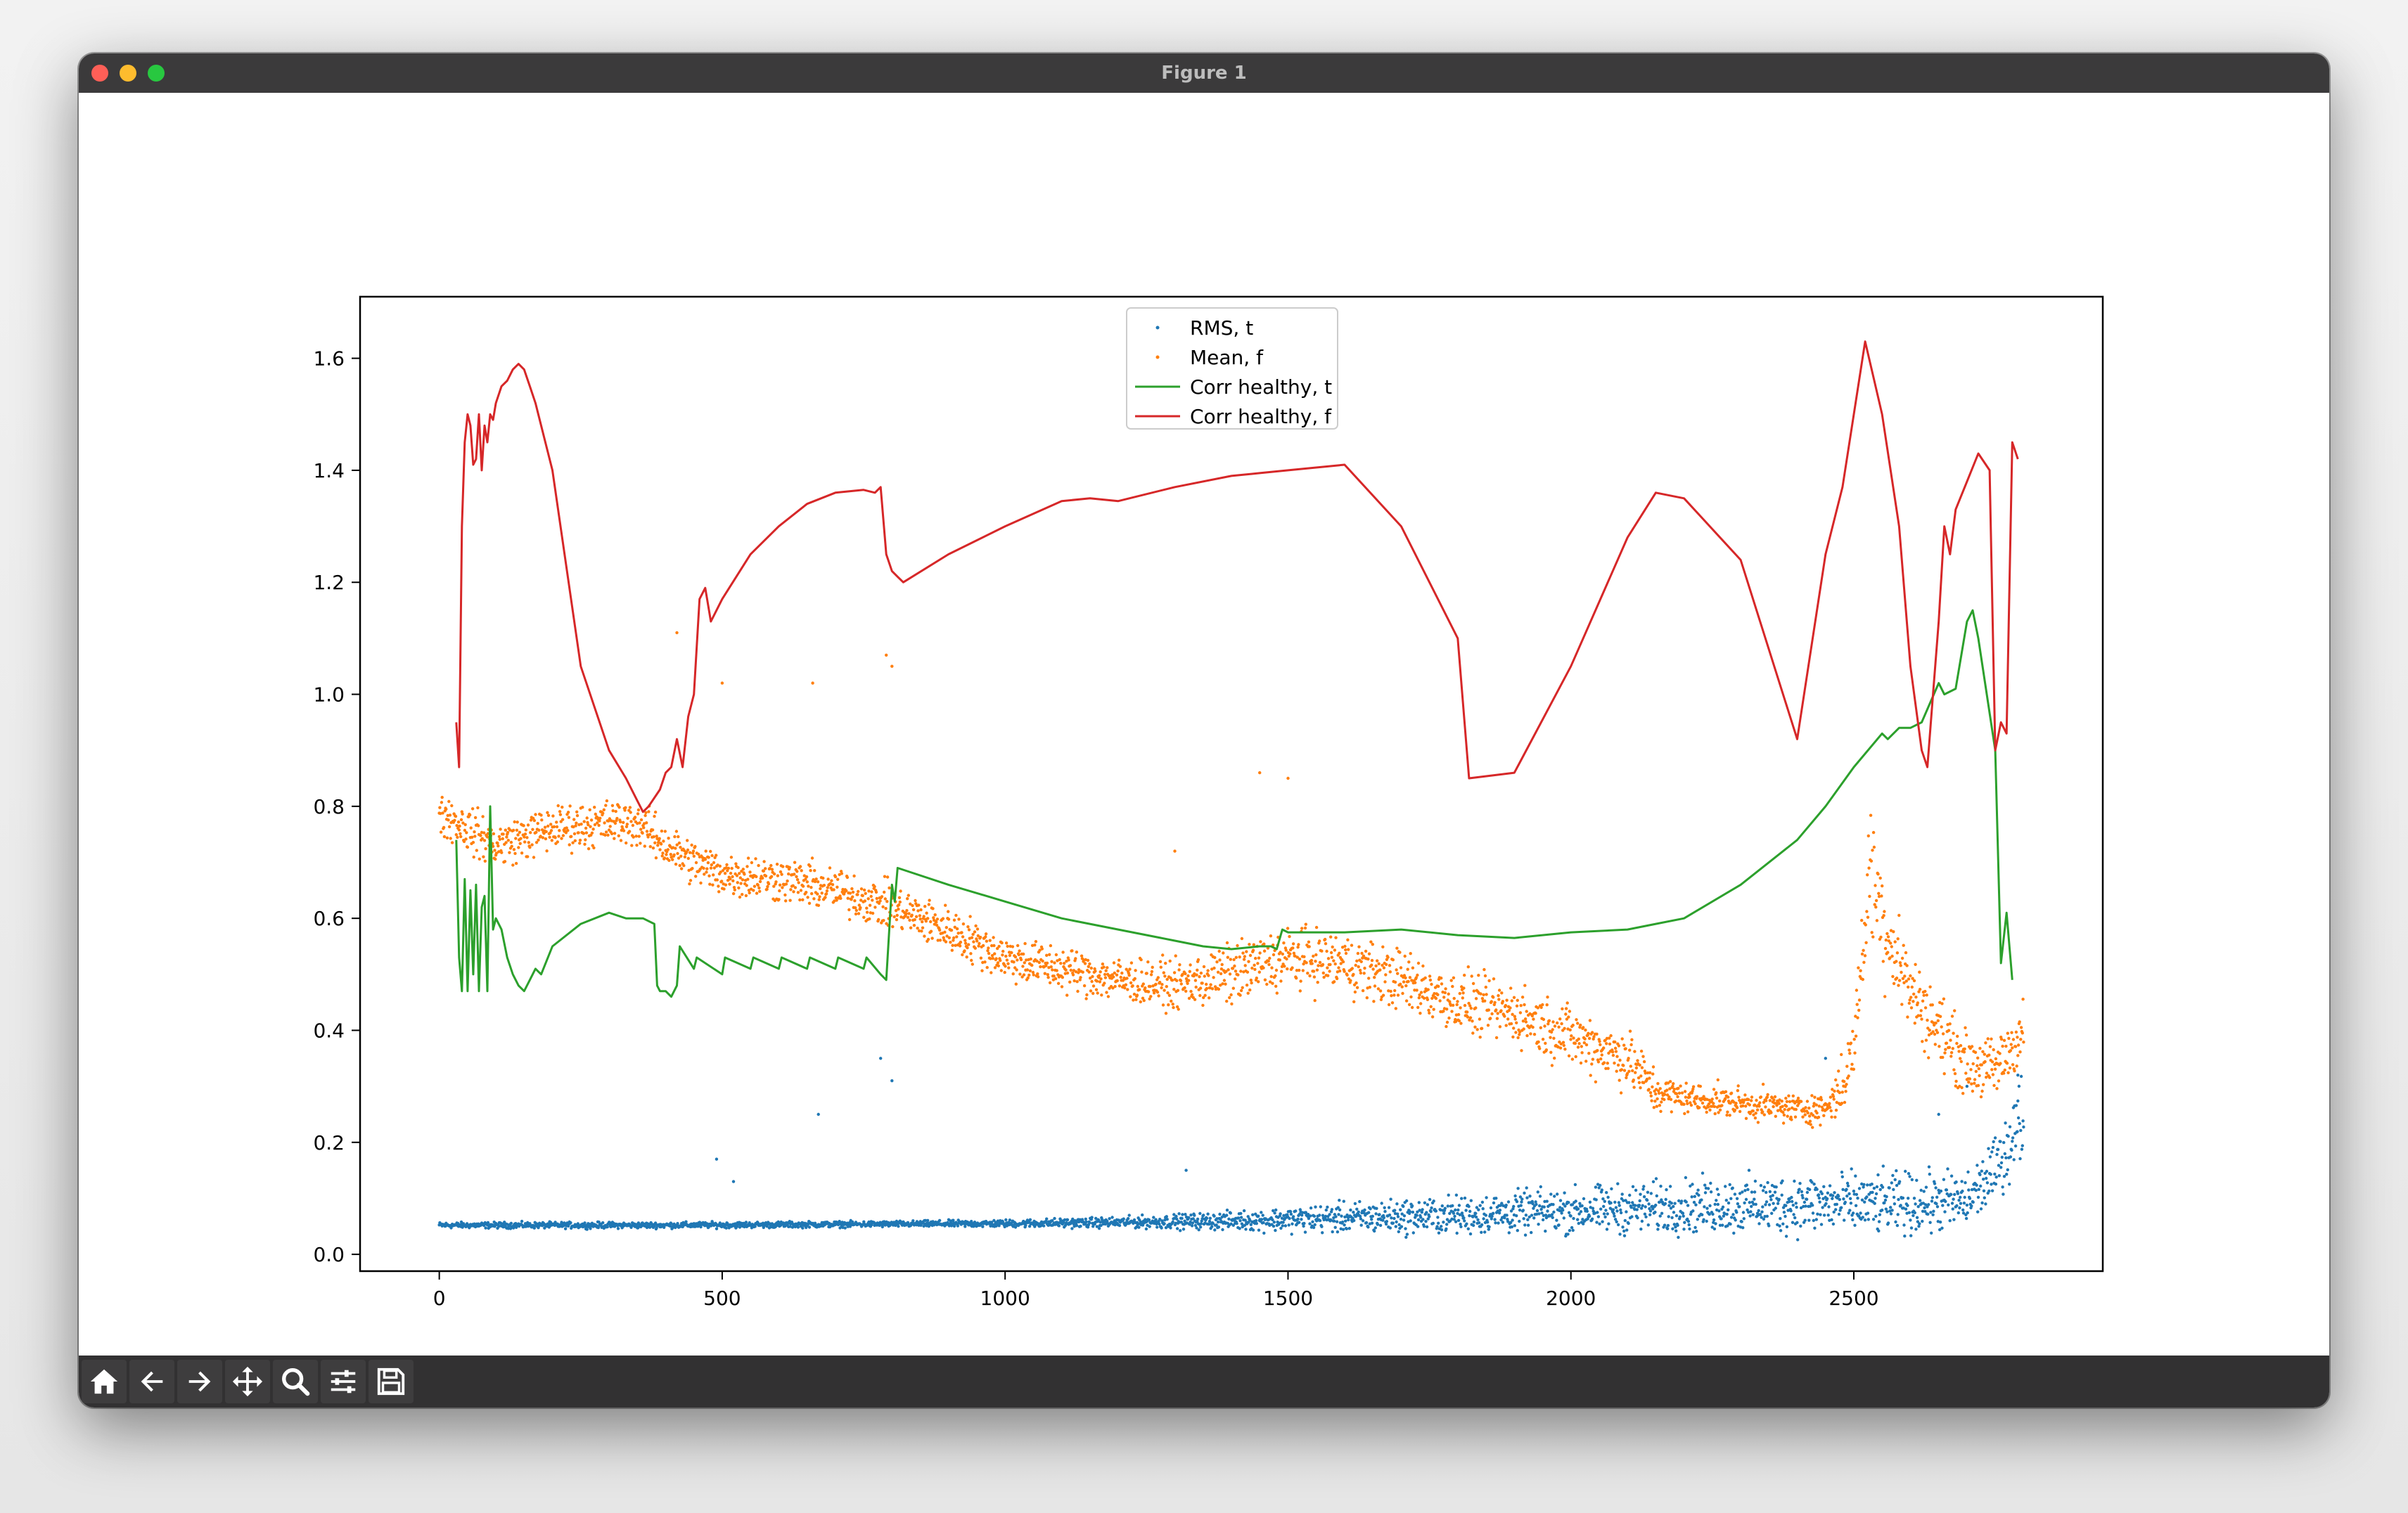  I want to click on maximize-window-button, so click(156, 73).